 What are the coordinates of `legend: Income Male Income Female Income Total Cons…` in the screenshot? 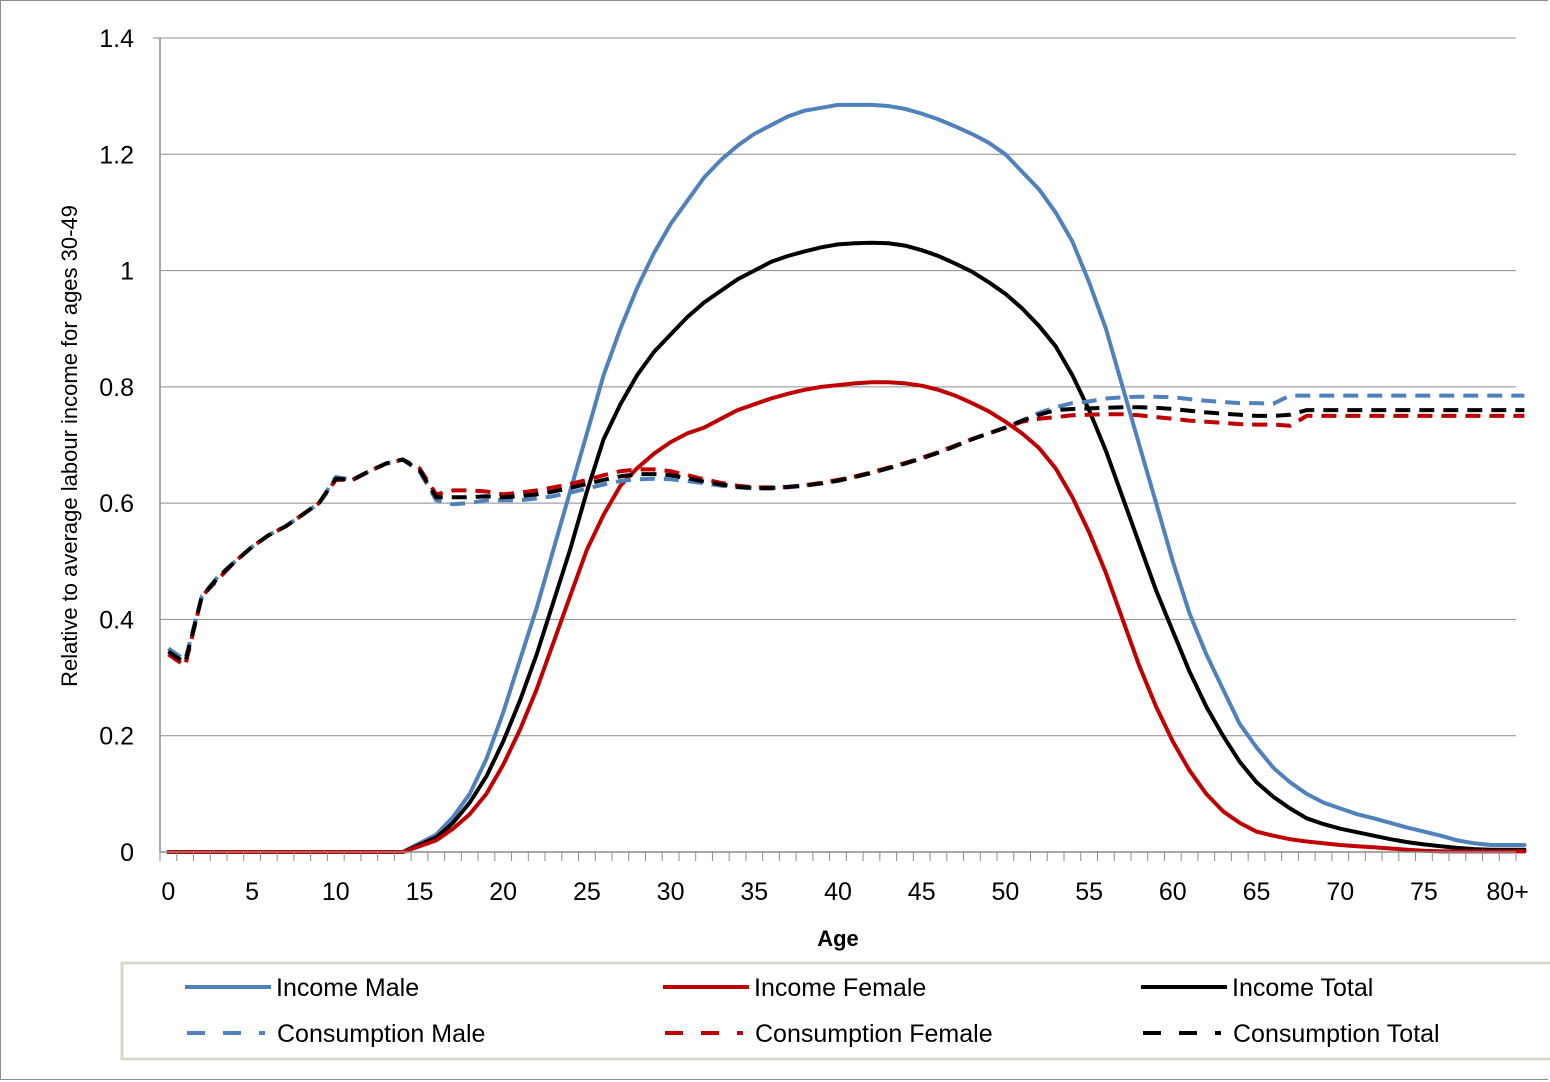 It's located at (835, 1011).